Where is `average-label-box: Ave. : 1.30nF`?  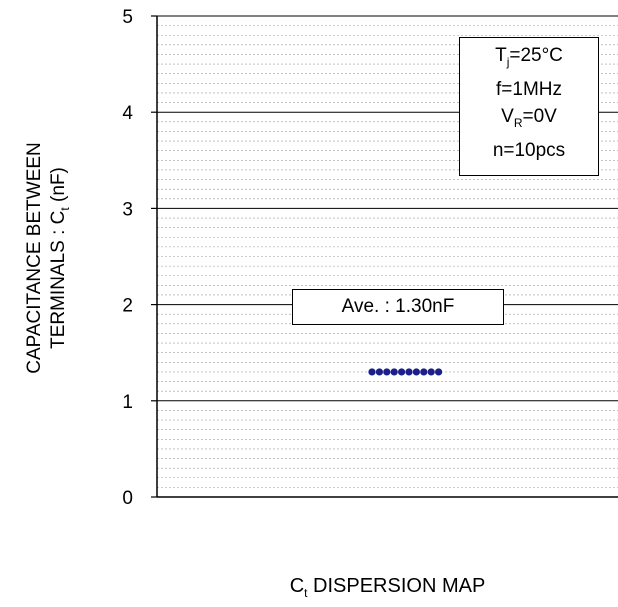
average-label-box: Ave. : 1.30nF is located at coordinates (398, 307).